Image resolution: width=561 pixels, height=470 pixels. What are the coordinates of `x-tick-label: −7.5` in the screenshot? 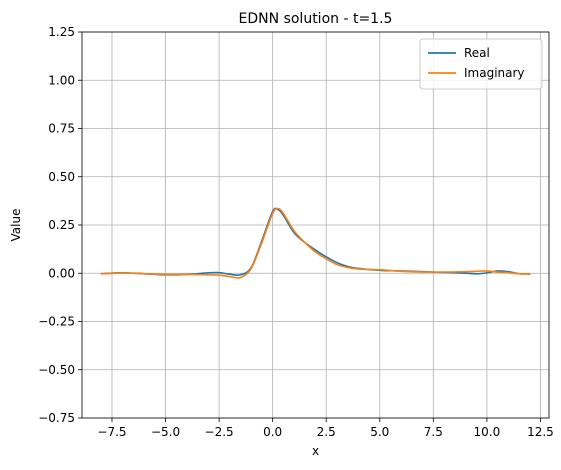 It's located at (111, 432).